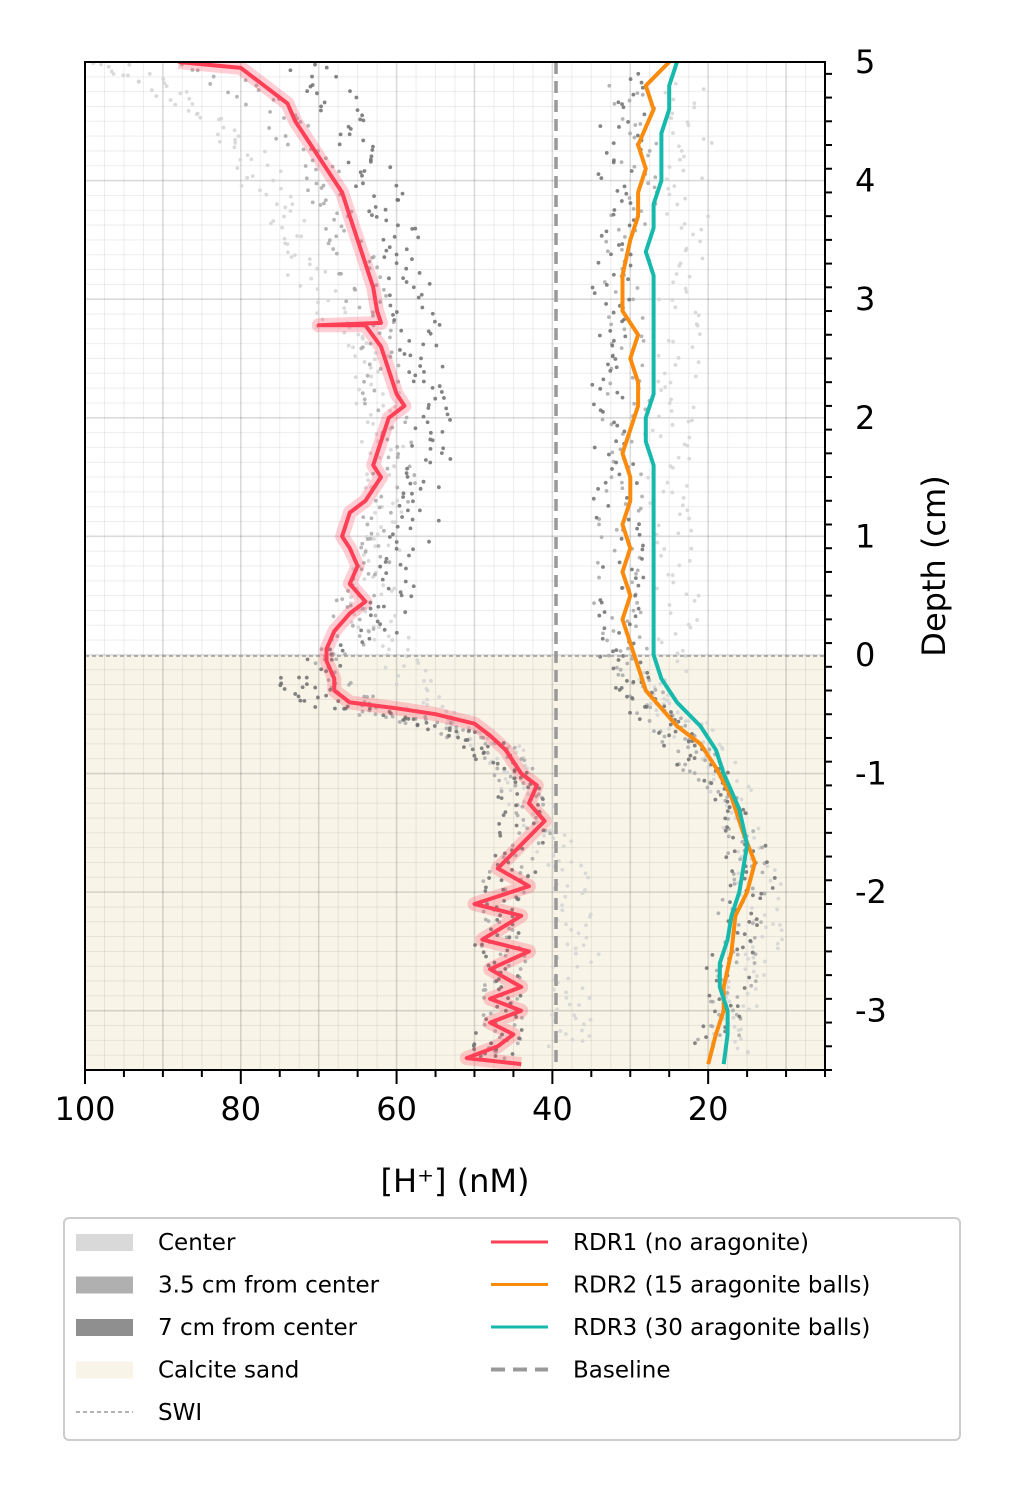 The image size is (1014, 1500). I want to click on y-axis: 5 4 3 2 1 0 -1 -2 -3, so click(856, 557).